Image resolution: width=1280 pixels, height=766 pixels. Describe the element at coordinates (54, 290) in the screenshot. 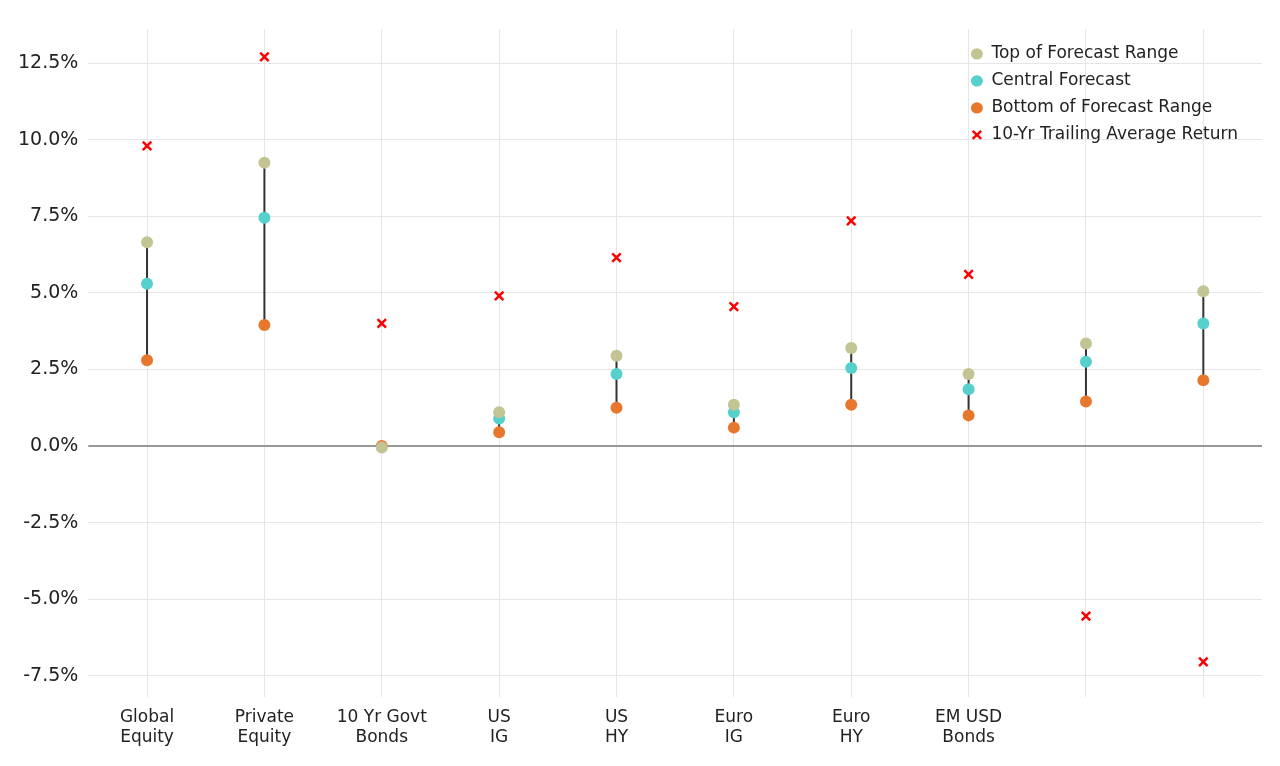

I see `y-tick-label: 5.0%` at that location.